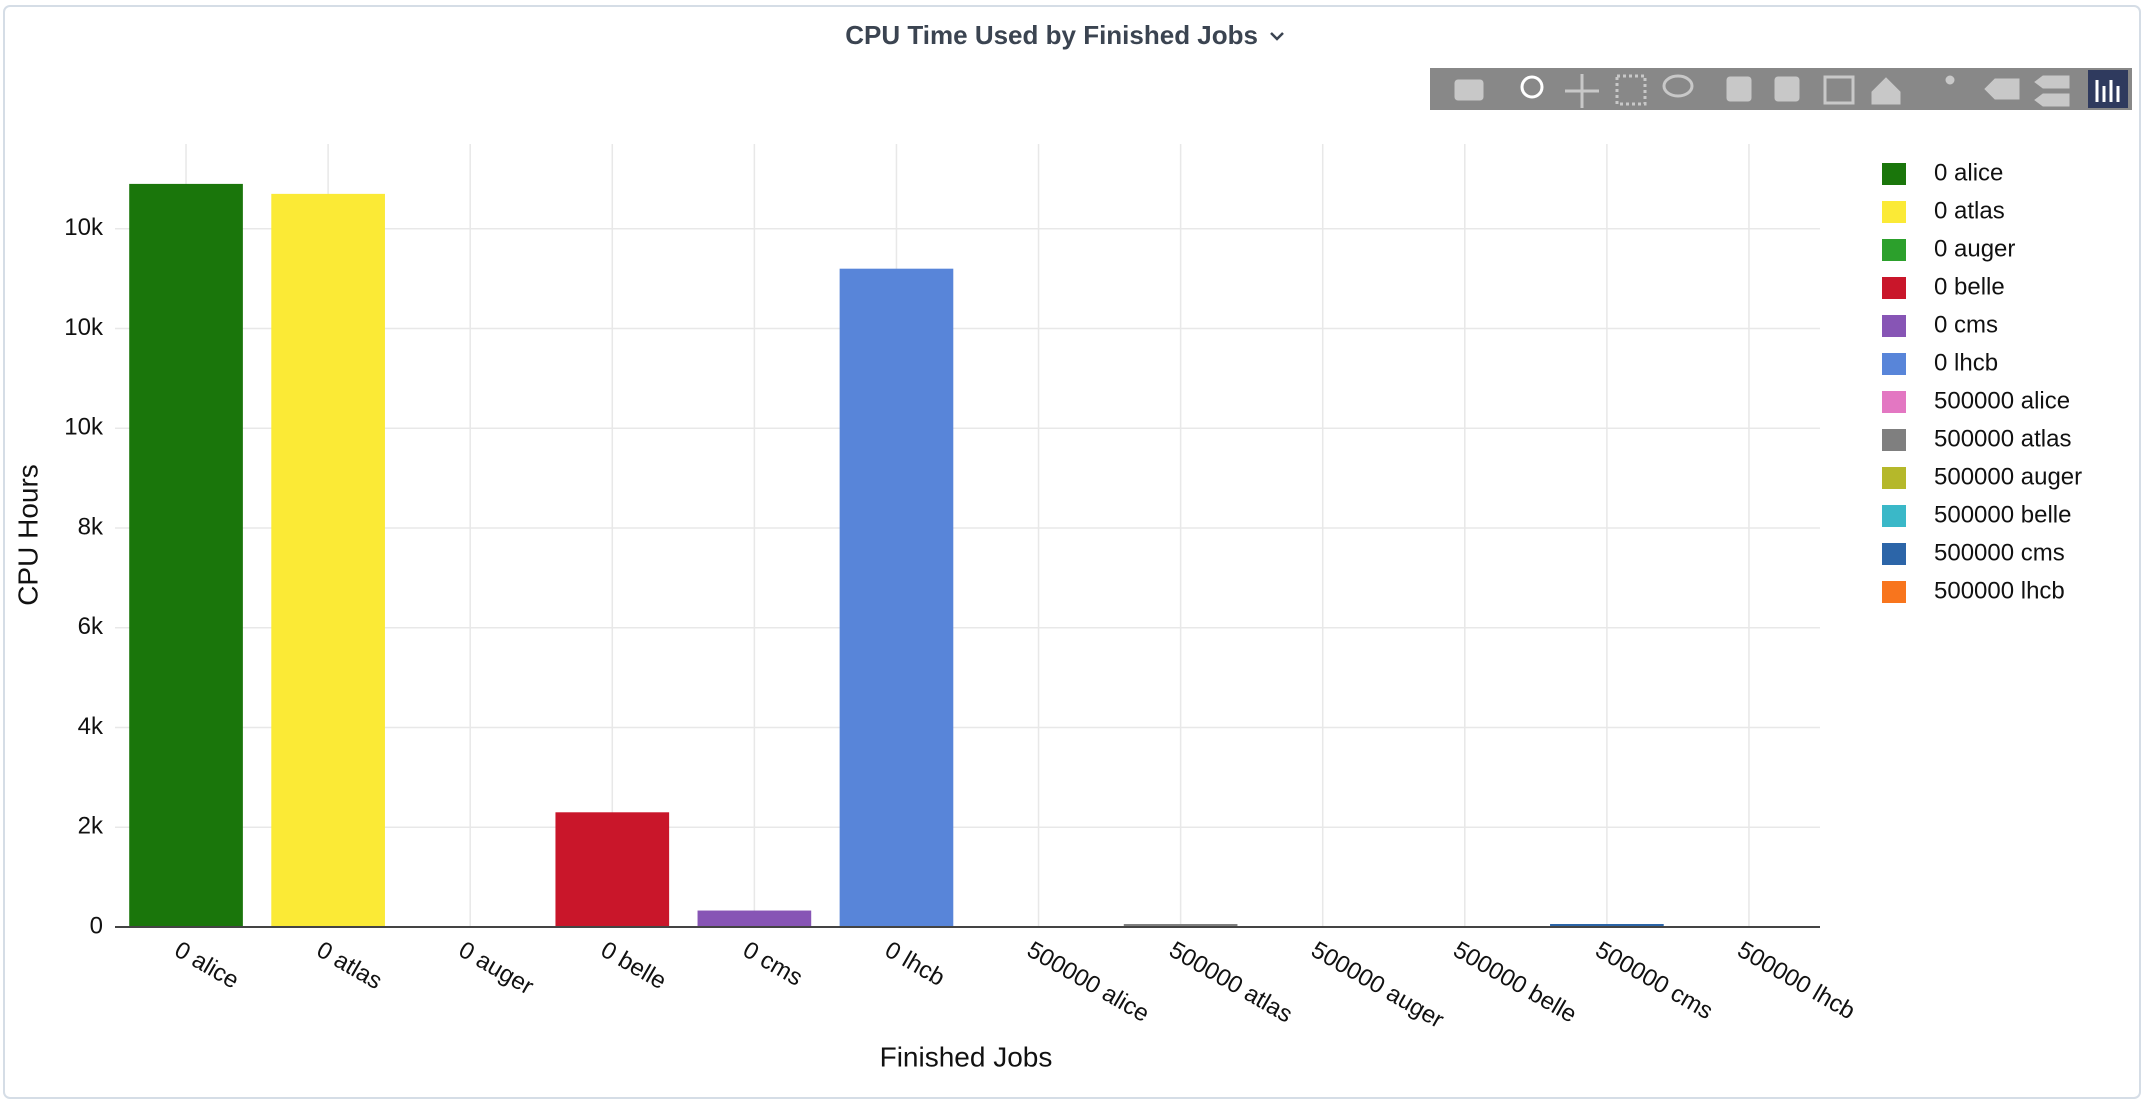  I want to click on hover-closest-icon, so click(2002, 89).